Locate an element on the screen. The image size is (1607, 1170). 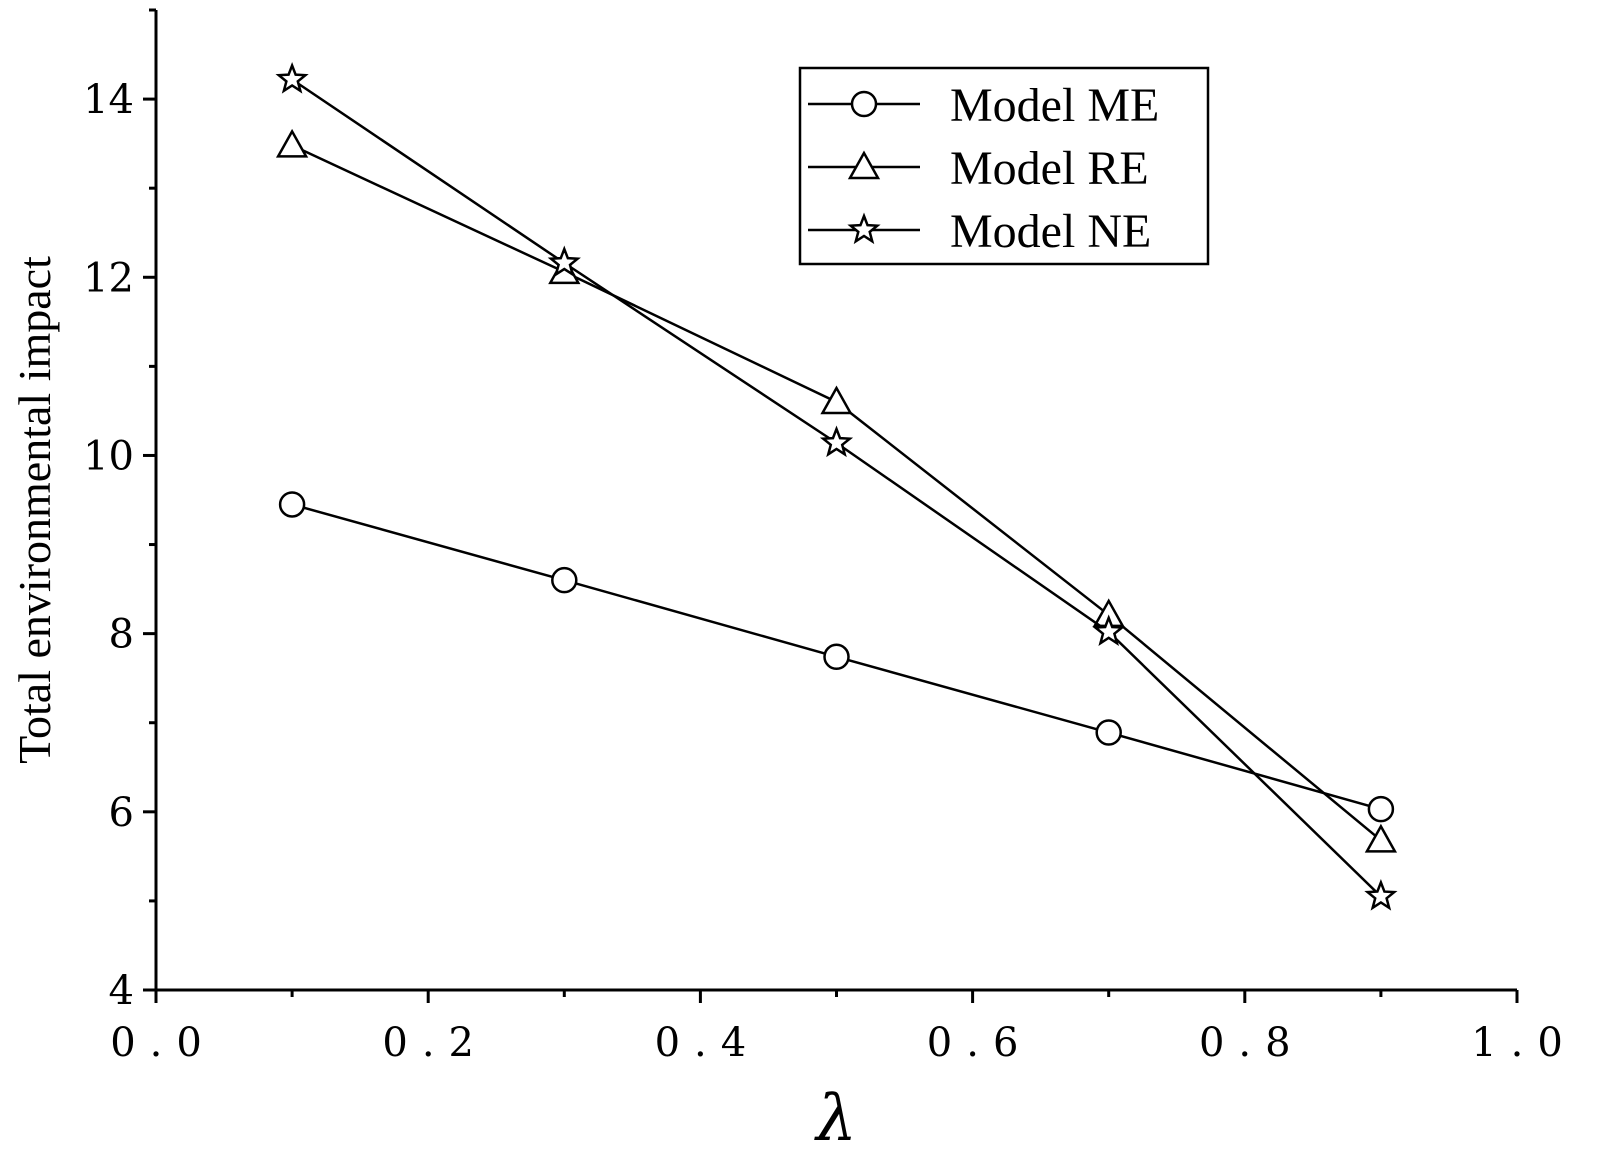
y-axis-label: Total environmental impact is located at coordinates (34, 510).